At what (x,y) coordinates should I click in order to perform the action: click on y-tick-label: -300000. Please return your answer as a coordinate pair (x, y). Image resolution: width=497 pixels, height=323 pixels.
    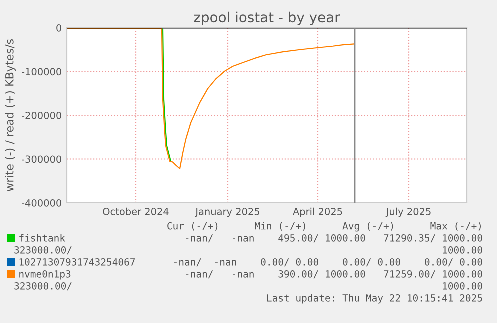
    Looking at the image, I should click on (42, 160).